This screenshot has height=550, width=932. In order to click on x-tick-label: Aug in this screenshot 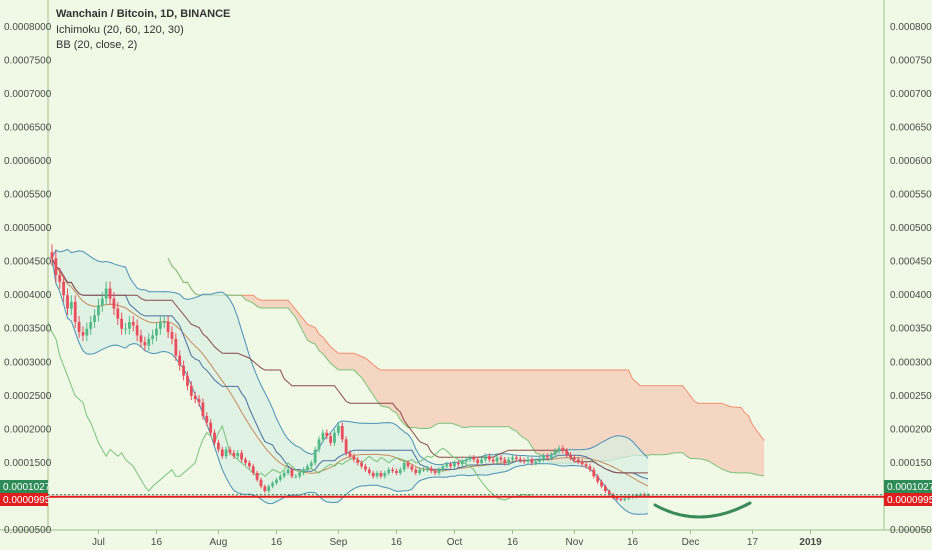, I will do `click(219, 542)`.